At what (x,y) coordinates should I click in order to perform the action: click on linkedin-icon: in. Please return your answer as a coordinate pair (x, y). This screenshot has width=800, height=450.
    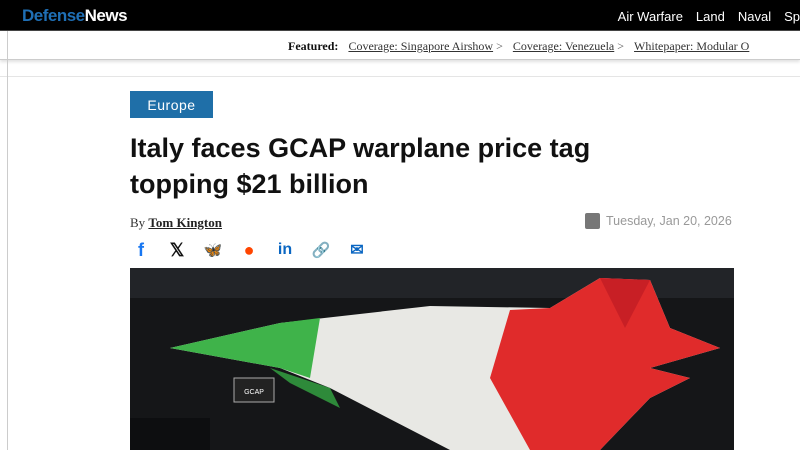
    Looking at the image, I should click on (285, 249).